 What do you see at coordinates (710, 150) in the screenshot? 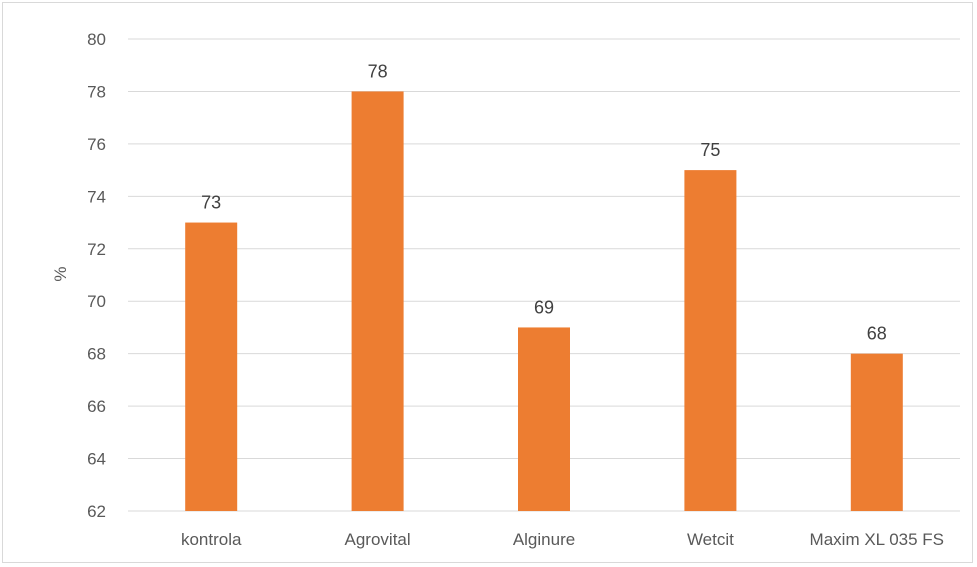
I see `data-label: 75` at bounding box center [710, 150].